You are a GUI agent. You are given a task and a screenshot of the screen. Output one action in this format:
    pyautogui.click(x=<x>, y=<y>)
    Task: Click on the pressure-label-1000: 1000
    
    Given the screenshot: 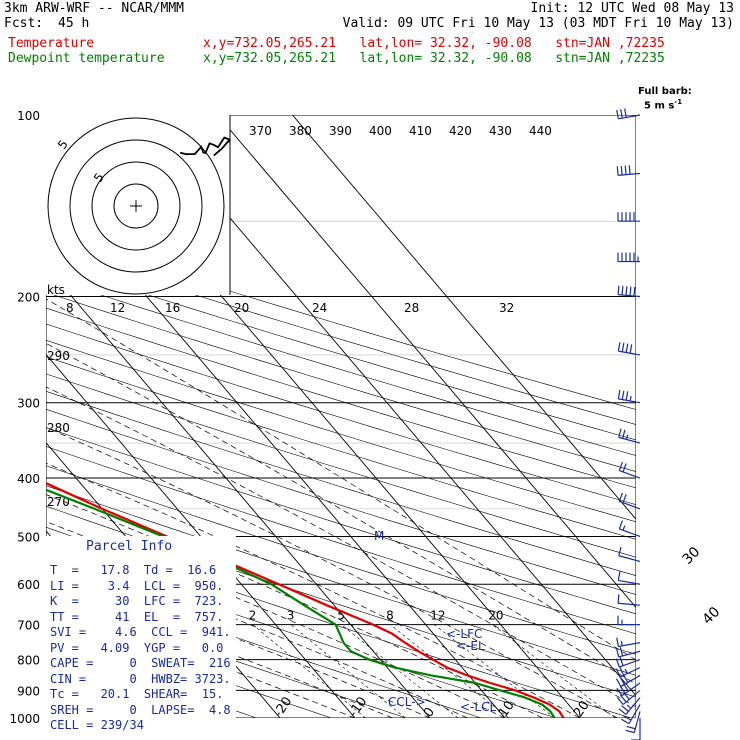 What is the action you would take?
    pyautogui.click(x=24, y=719)
    